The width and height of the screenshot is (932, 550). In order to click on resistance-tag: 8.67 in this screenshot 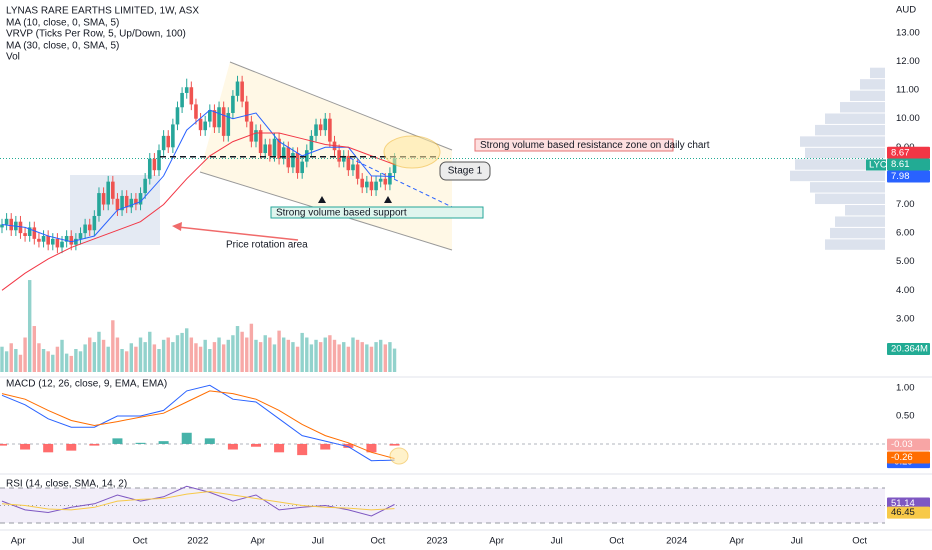, I will do `click(900, 152)`.